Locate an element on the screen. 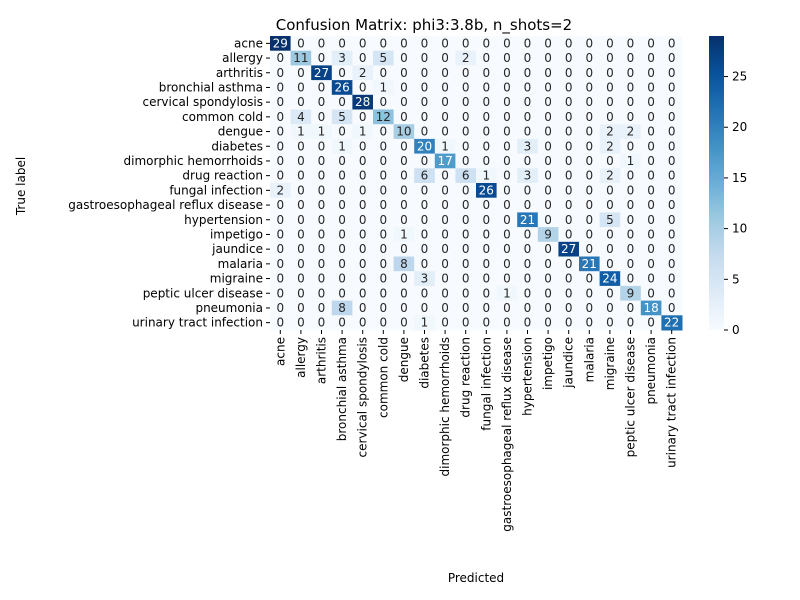 Image resolution: width=800 pixels, height=600 pixels. cell-value-label: 8 is located at coordinates (342, 308).